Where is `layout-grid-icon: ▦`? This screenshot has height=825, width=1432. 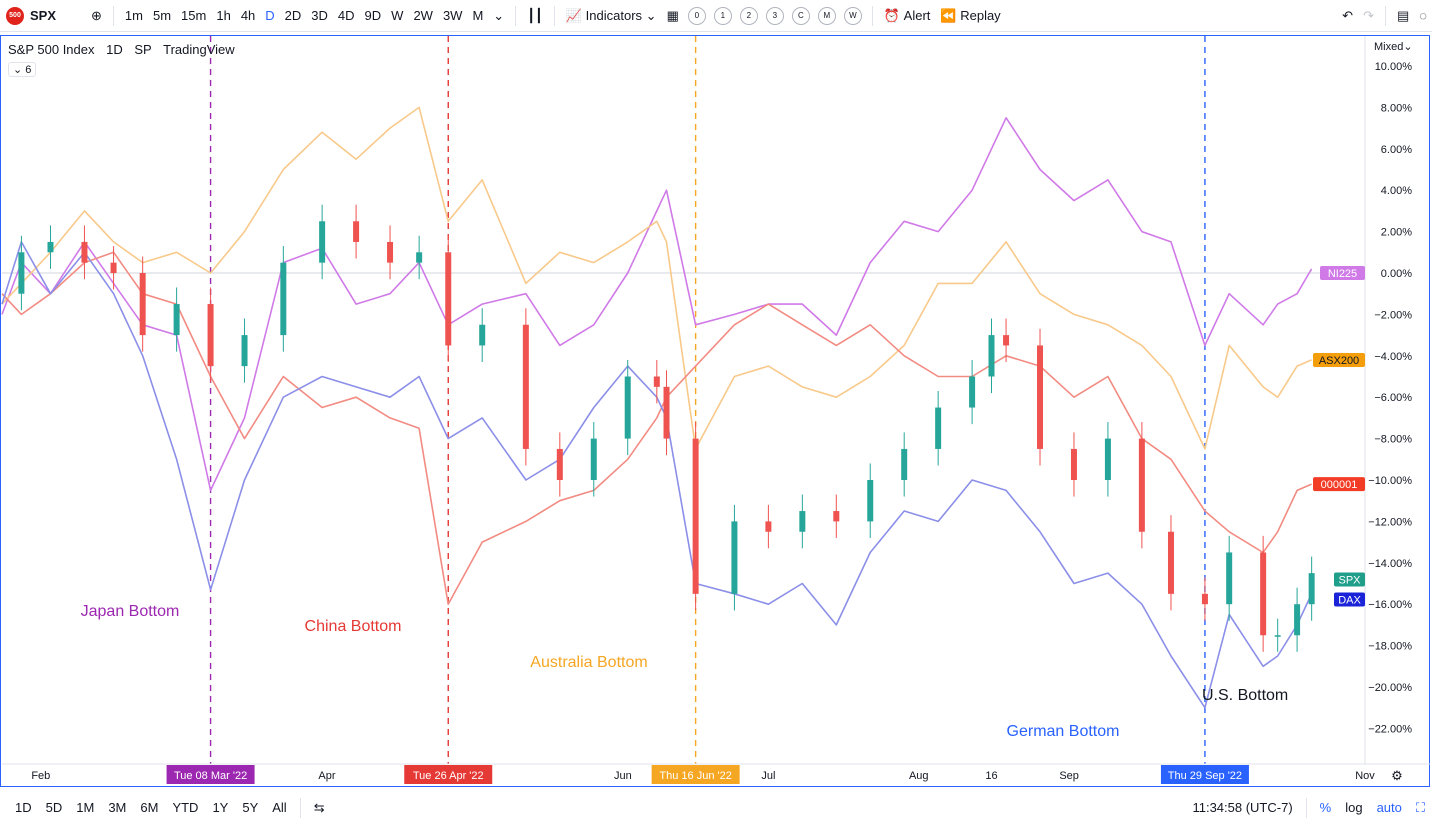
layout-grid-icon: ▦ is located at coordinates (672, 15).